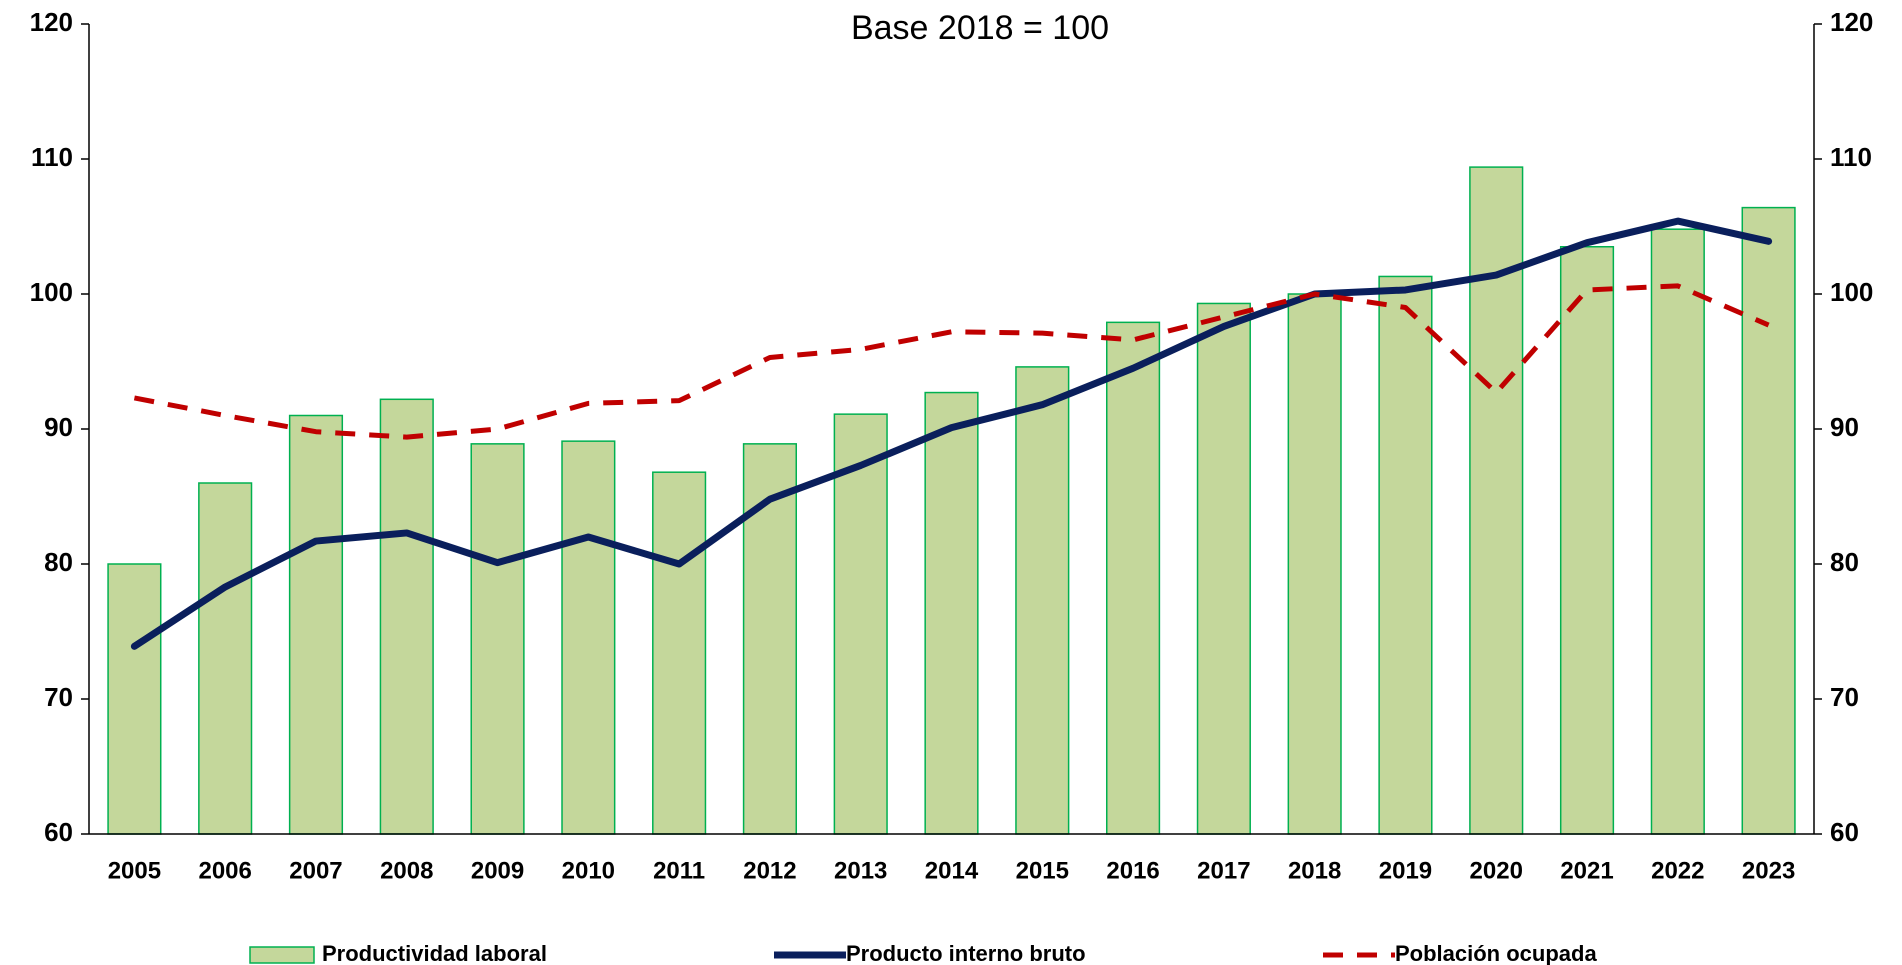 This screenshot has height=965, width=1902. I want to click on x-tick-label: 2022, so click(1677, 870).